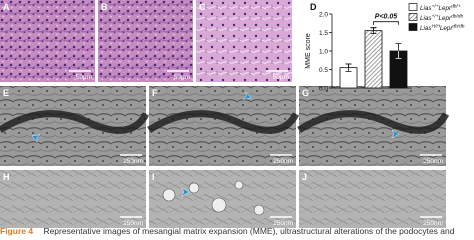 This screenshot has width=474, height=240. Describe the element at coordinates (323, 33) in the screenshot. I see `y-tick-label: 1.5` at that location.